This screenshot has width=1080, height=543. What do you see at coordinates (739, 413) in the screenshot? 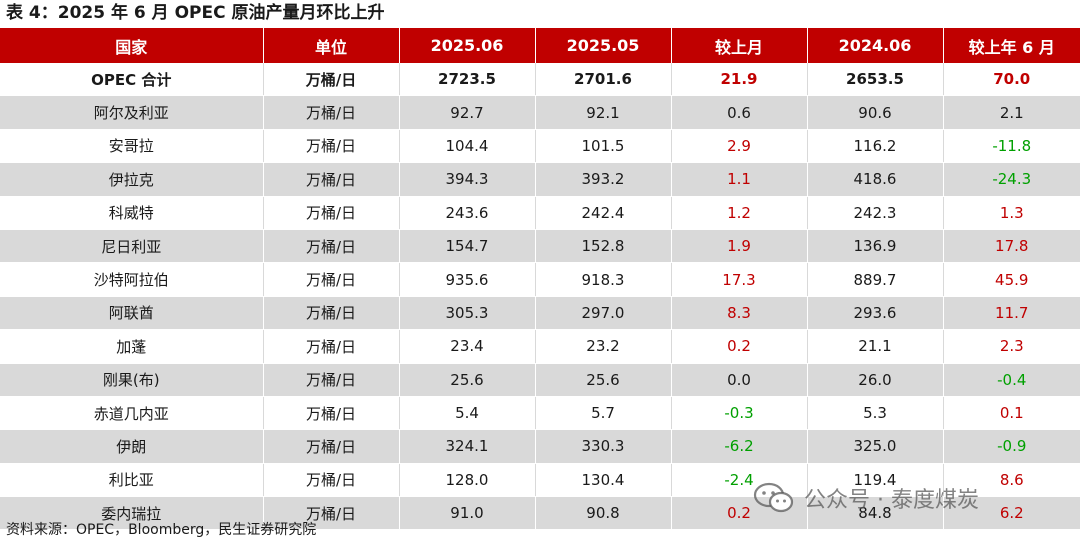
I see `cell-mom: -0.3` at bounding box center [739, 413].